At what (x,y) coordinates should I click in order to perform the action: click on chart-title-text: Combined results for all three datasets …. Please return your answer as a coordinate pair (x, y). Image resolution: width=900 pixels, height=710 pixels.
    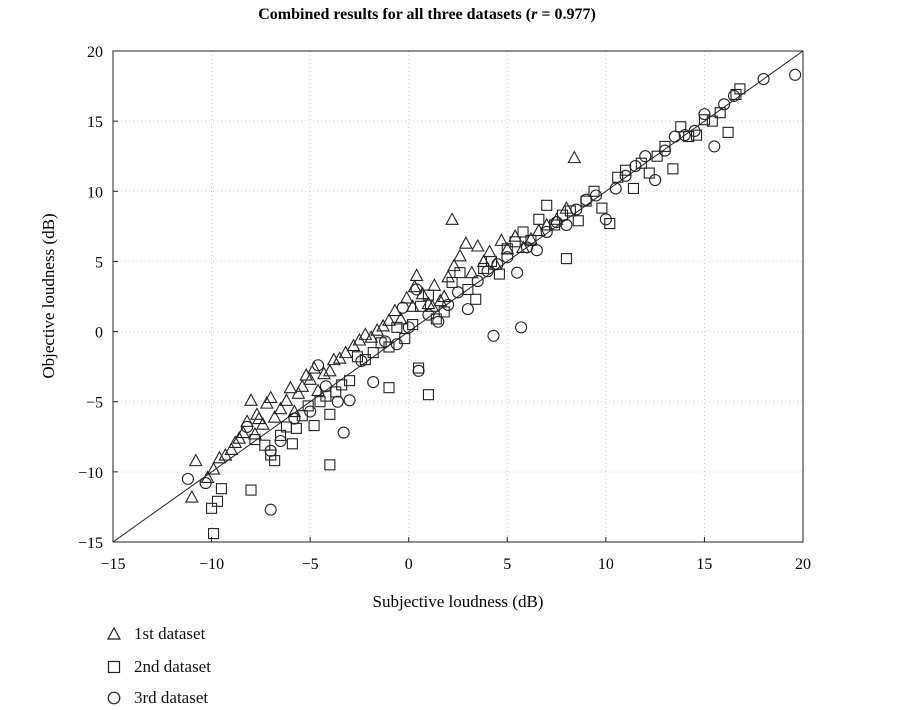
    Looking at the image, I should click on (394, 14).